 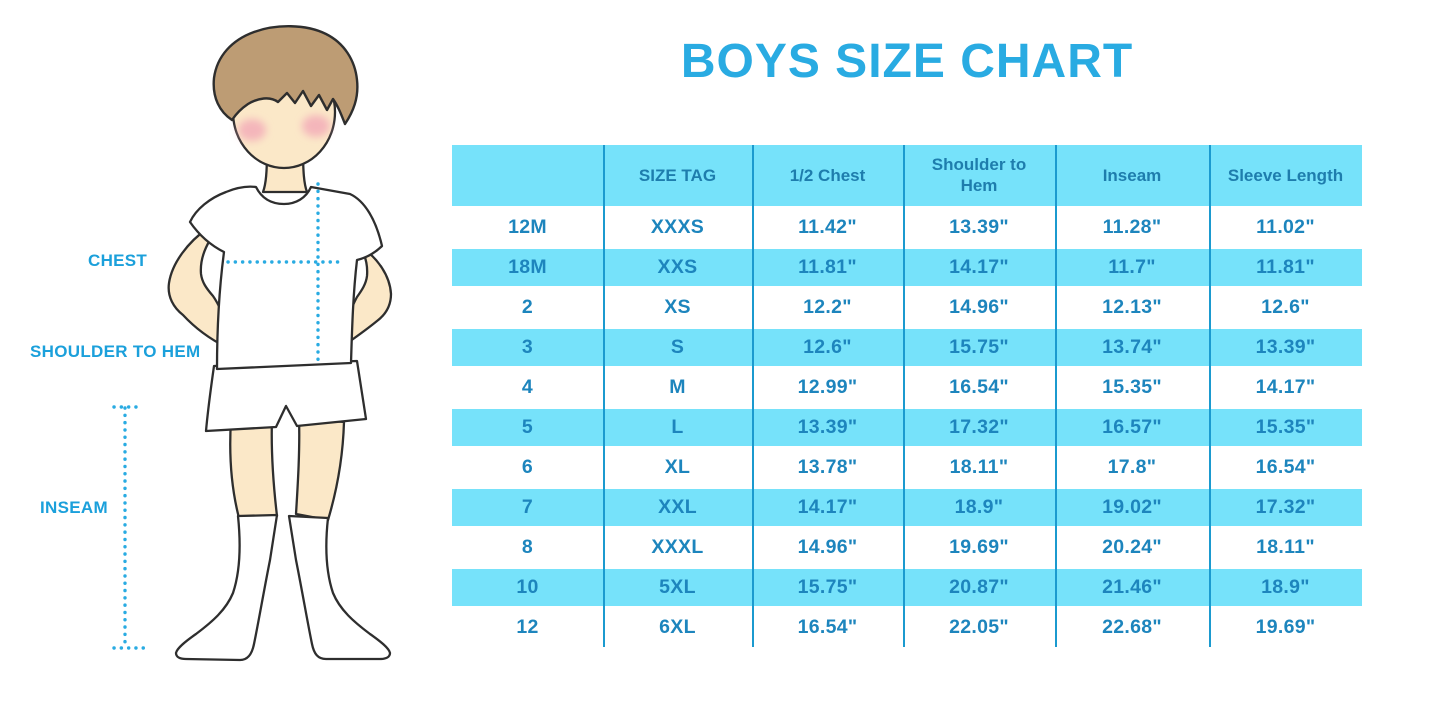 I want to click on measurement-cell: XS, so click(x=677, y=308).